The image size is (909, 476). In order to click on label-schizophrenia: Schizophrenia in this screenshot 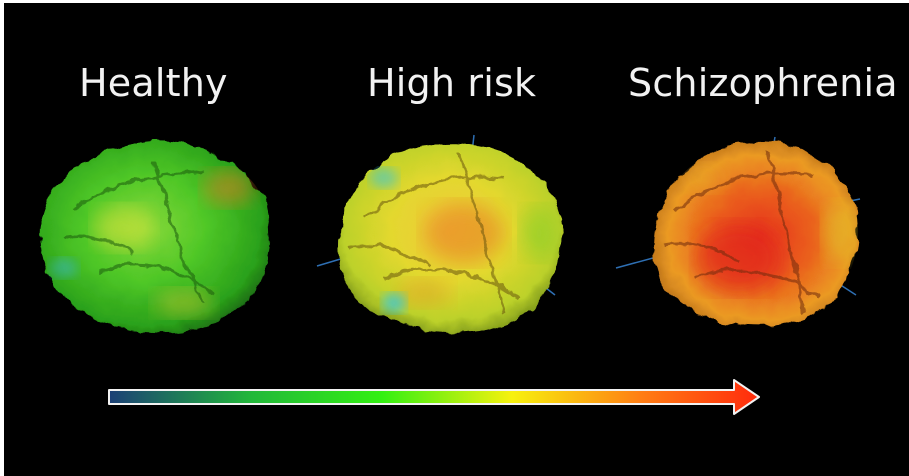, I will do `click(763, 83)`.